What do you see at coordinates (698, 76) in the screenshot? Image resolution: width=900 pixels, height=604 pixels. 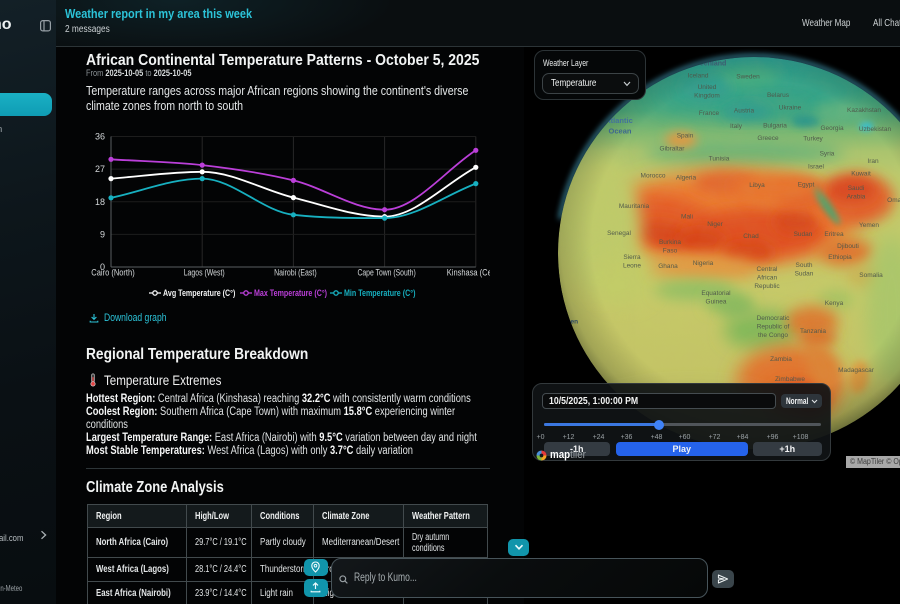 I see `svg-text: Iceland` at bounding box center [698, 76].